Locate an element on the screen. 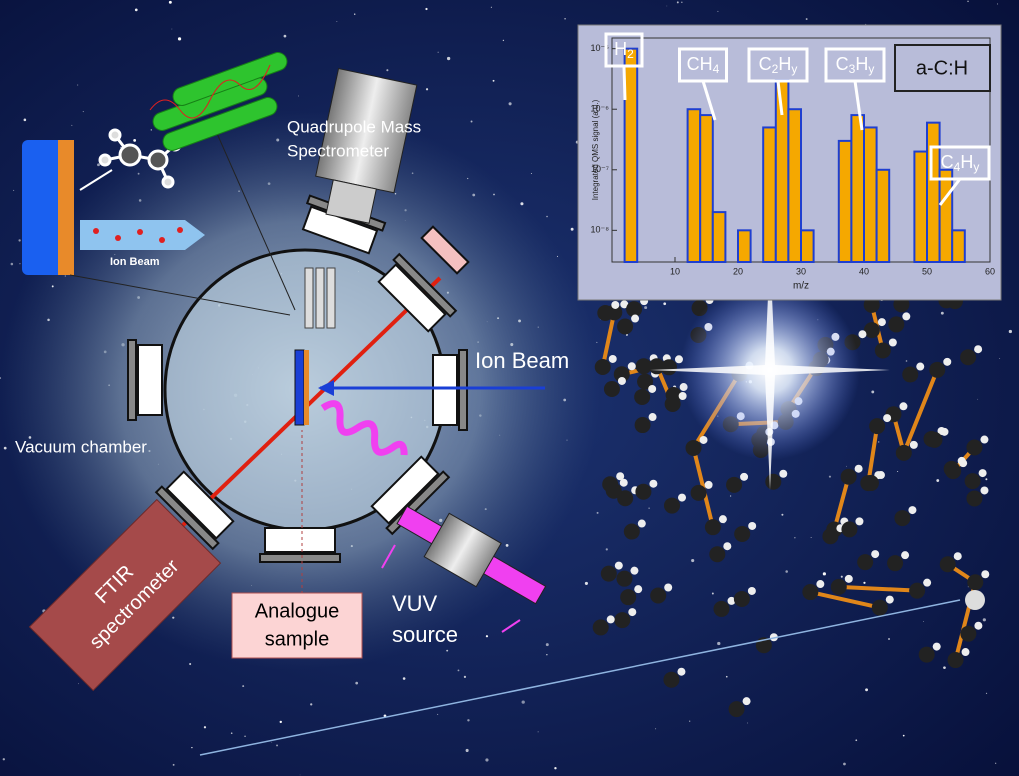 This screenshot has height=776, width=1019. annotation-part: 2 is located at coordinates (630, 54).